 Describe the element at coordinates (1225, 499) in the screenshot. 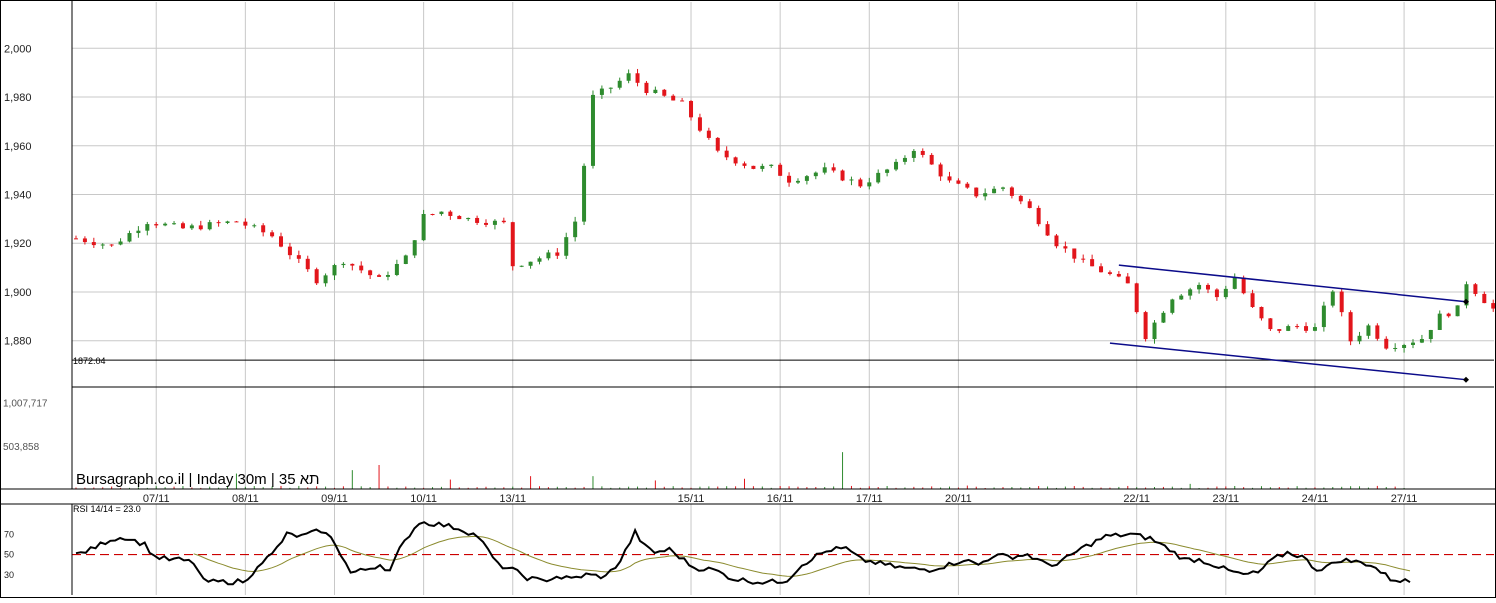

I see `date-tick-label: 23/11` at that location.